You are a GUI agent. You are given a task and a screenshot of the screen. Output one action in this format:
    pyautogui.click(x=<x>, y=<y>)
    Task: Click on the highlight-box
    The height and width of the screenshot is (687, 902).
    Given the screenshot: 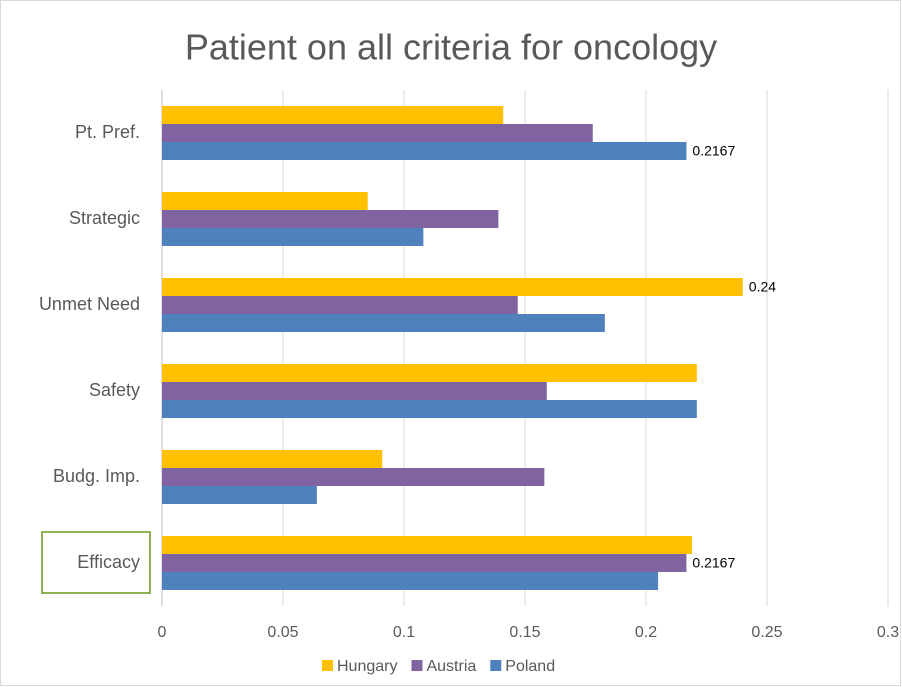 What is the action you would take?
    pyautogui.click(x=96, y=562)
    